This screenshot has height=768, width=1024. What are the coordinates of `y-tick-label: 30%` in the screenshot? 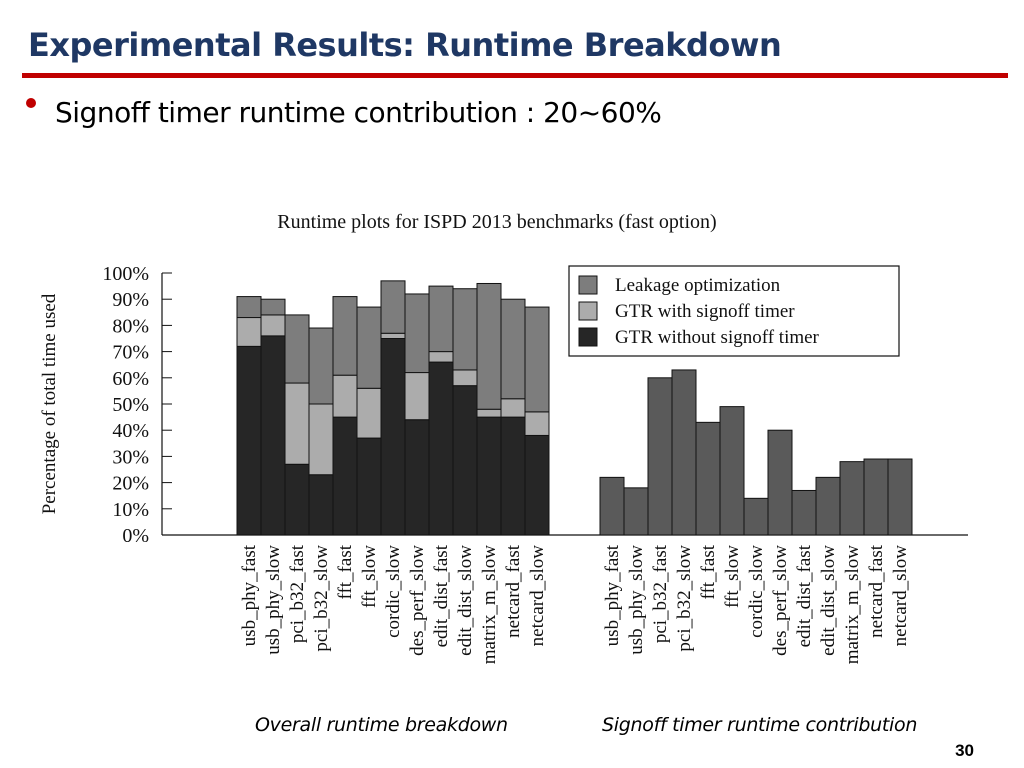 It's located at (130, 457).